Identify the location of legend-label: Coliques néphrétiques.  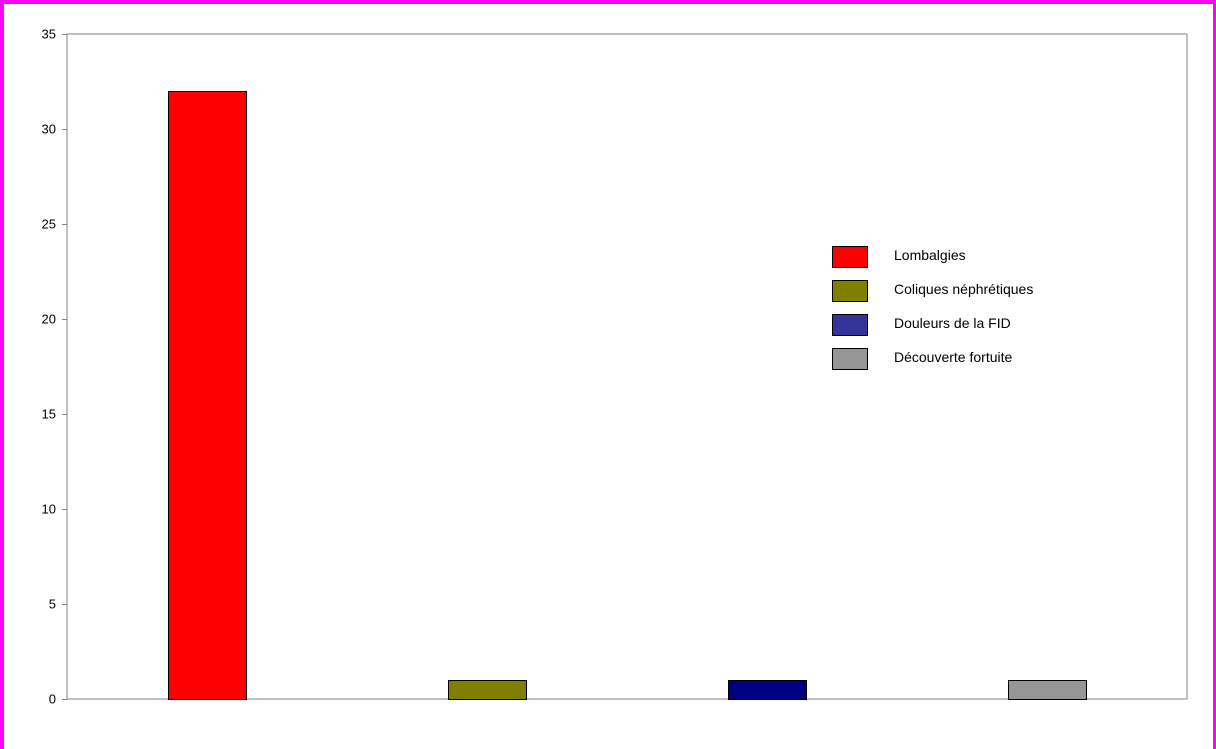
(963, 289).